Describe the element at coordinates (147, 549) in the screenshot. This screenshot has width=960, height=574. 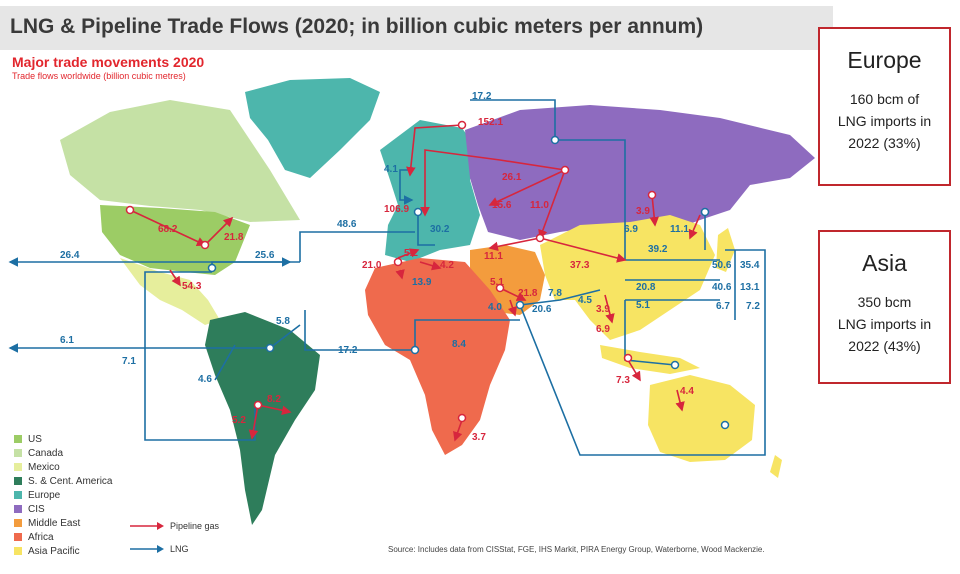
I see `lng-arrow-icon` at that location.